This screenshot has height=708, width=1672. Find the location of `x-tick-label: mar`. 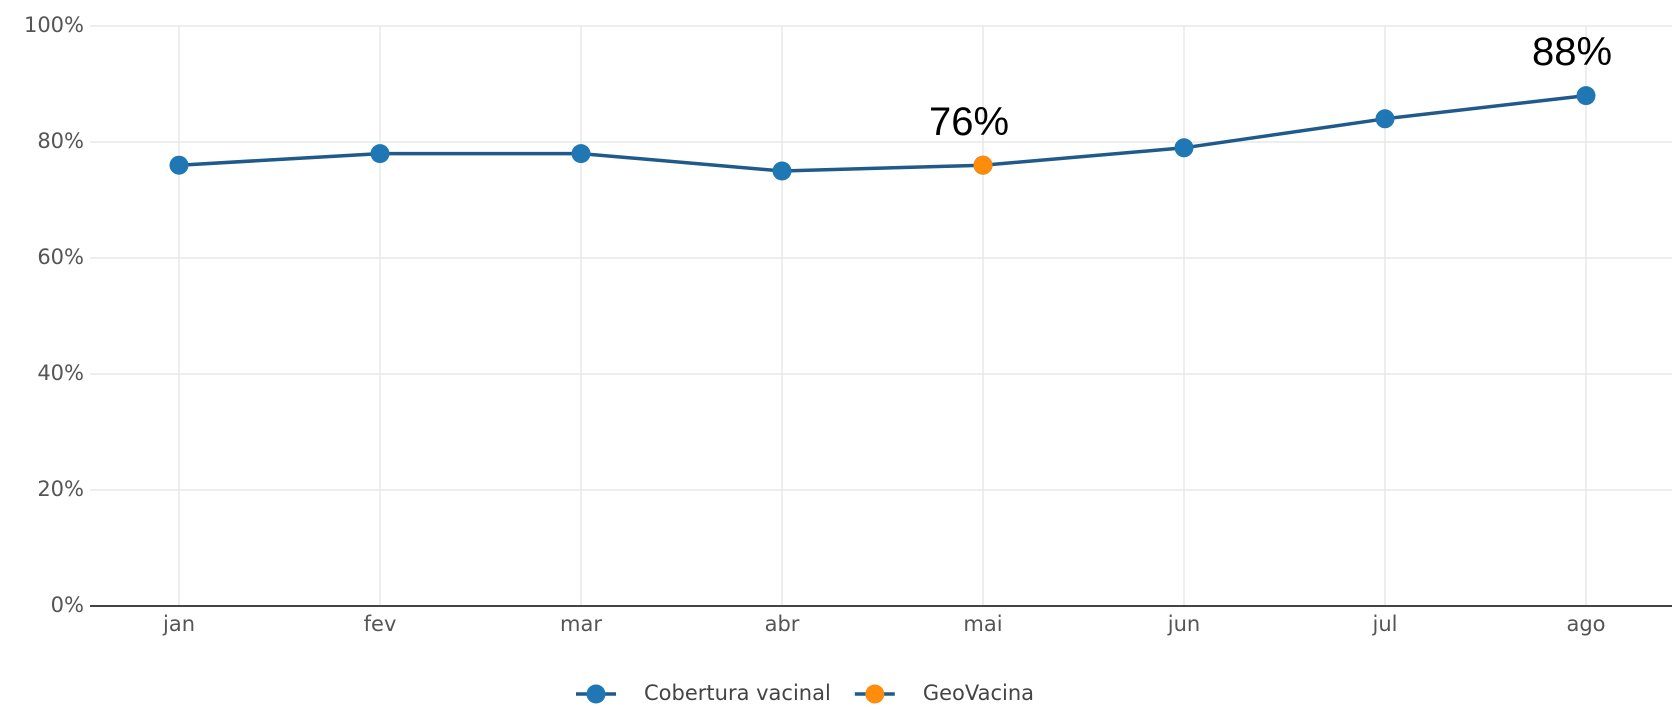

x-tick-label: mar is located at coordinates (581, 624).